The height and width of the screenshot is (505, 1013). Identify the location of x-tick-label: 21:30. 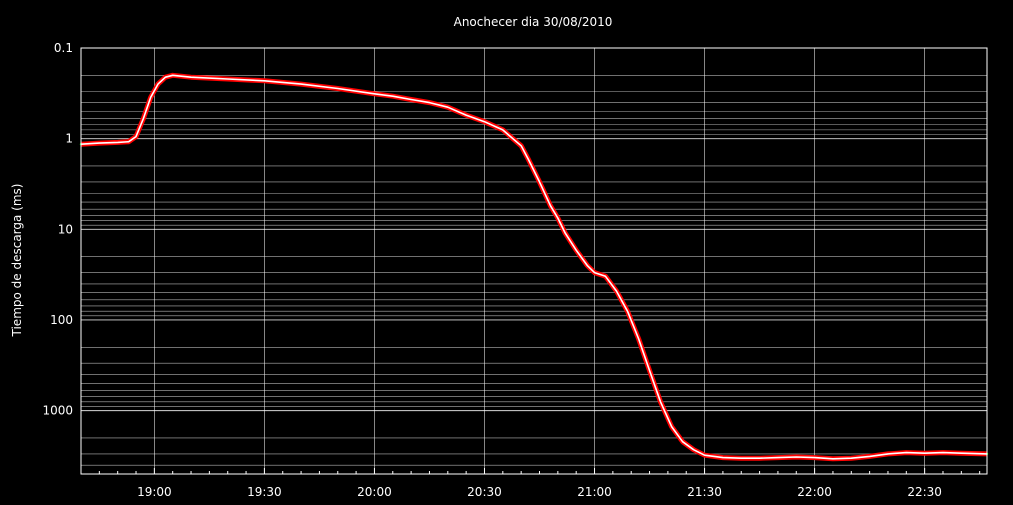
(704, 492).